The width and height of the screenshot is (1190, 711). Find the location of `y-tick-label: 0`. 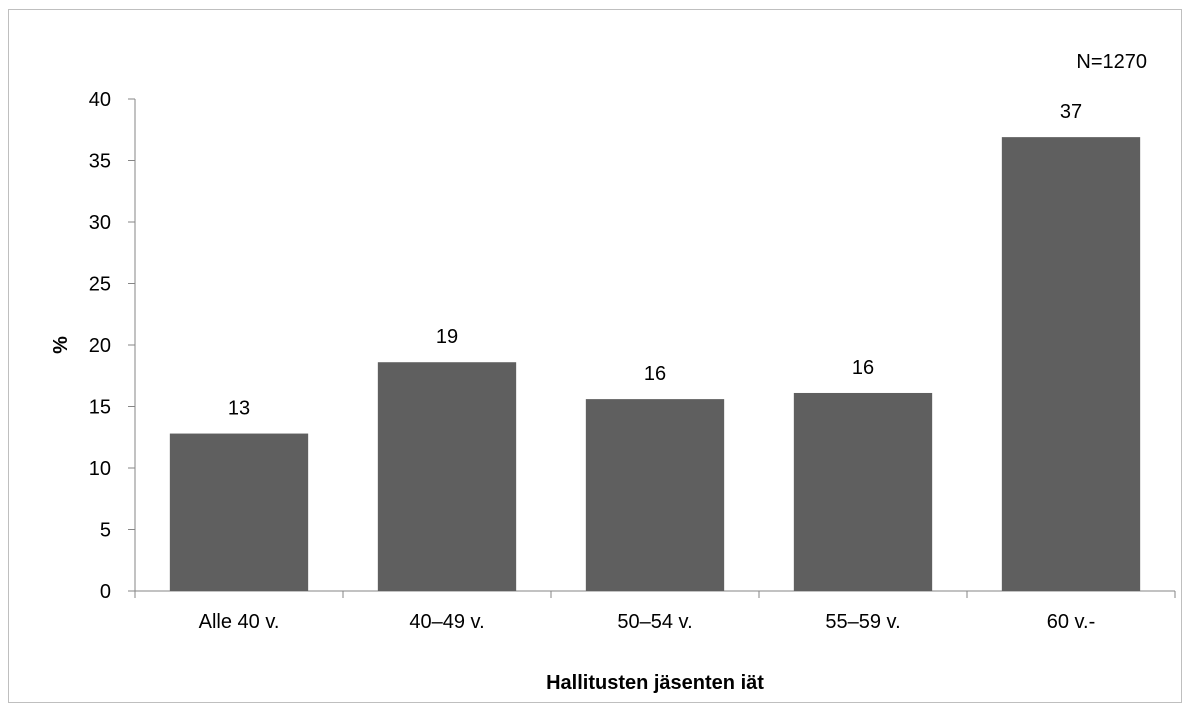

y-tick-label: 0 is located at coordinates (105, 592).